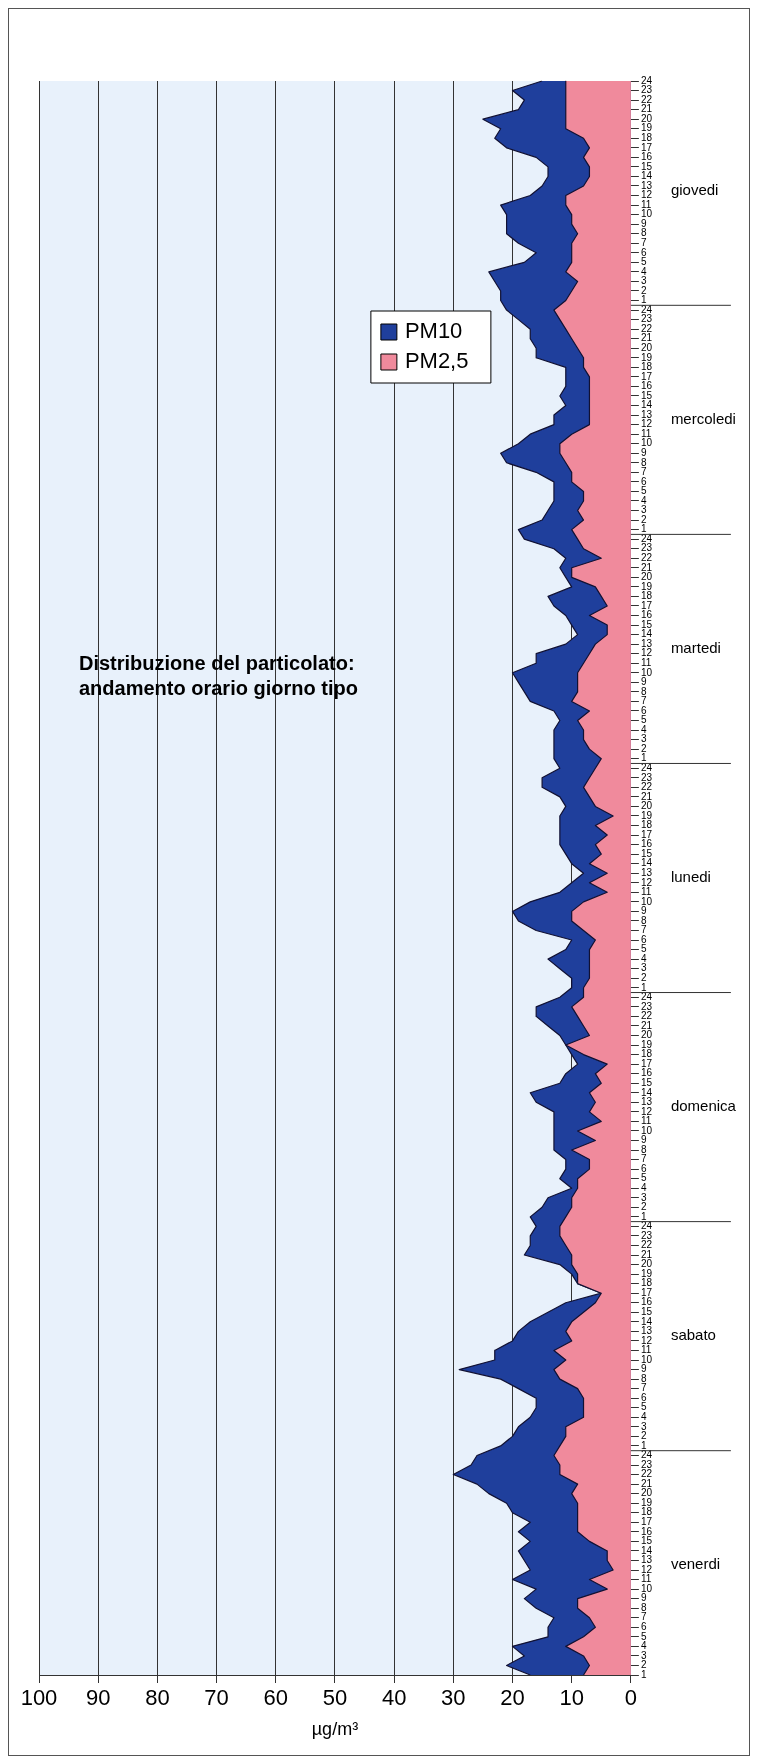 This screenshot has width=758, height=1764. I want to click on y-tick-label: 1, so click(643, 758).